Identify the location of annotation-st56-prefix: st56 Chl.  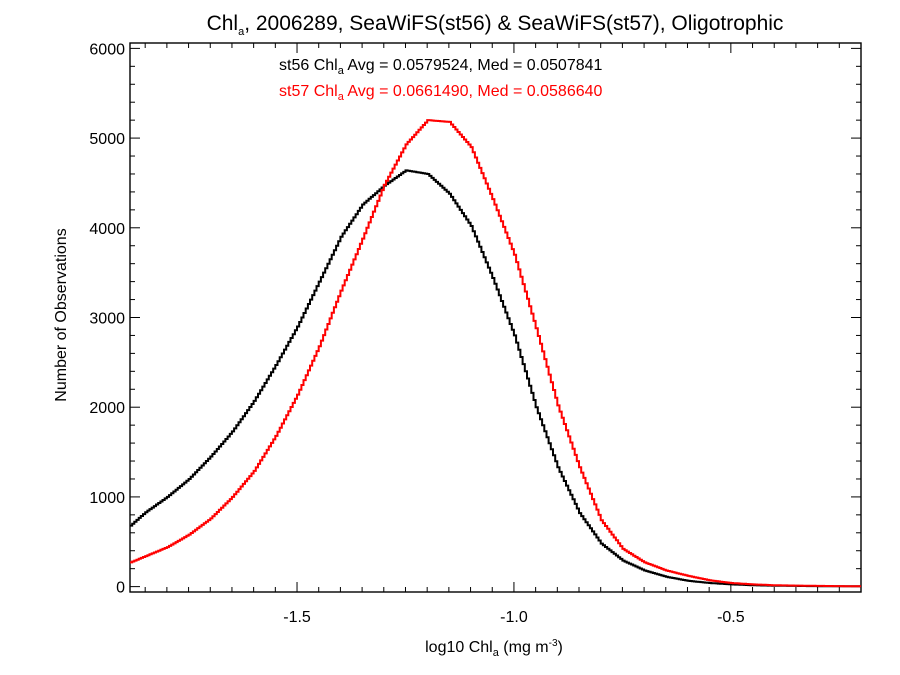
(308, 65).